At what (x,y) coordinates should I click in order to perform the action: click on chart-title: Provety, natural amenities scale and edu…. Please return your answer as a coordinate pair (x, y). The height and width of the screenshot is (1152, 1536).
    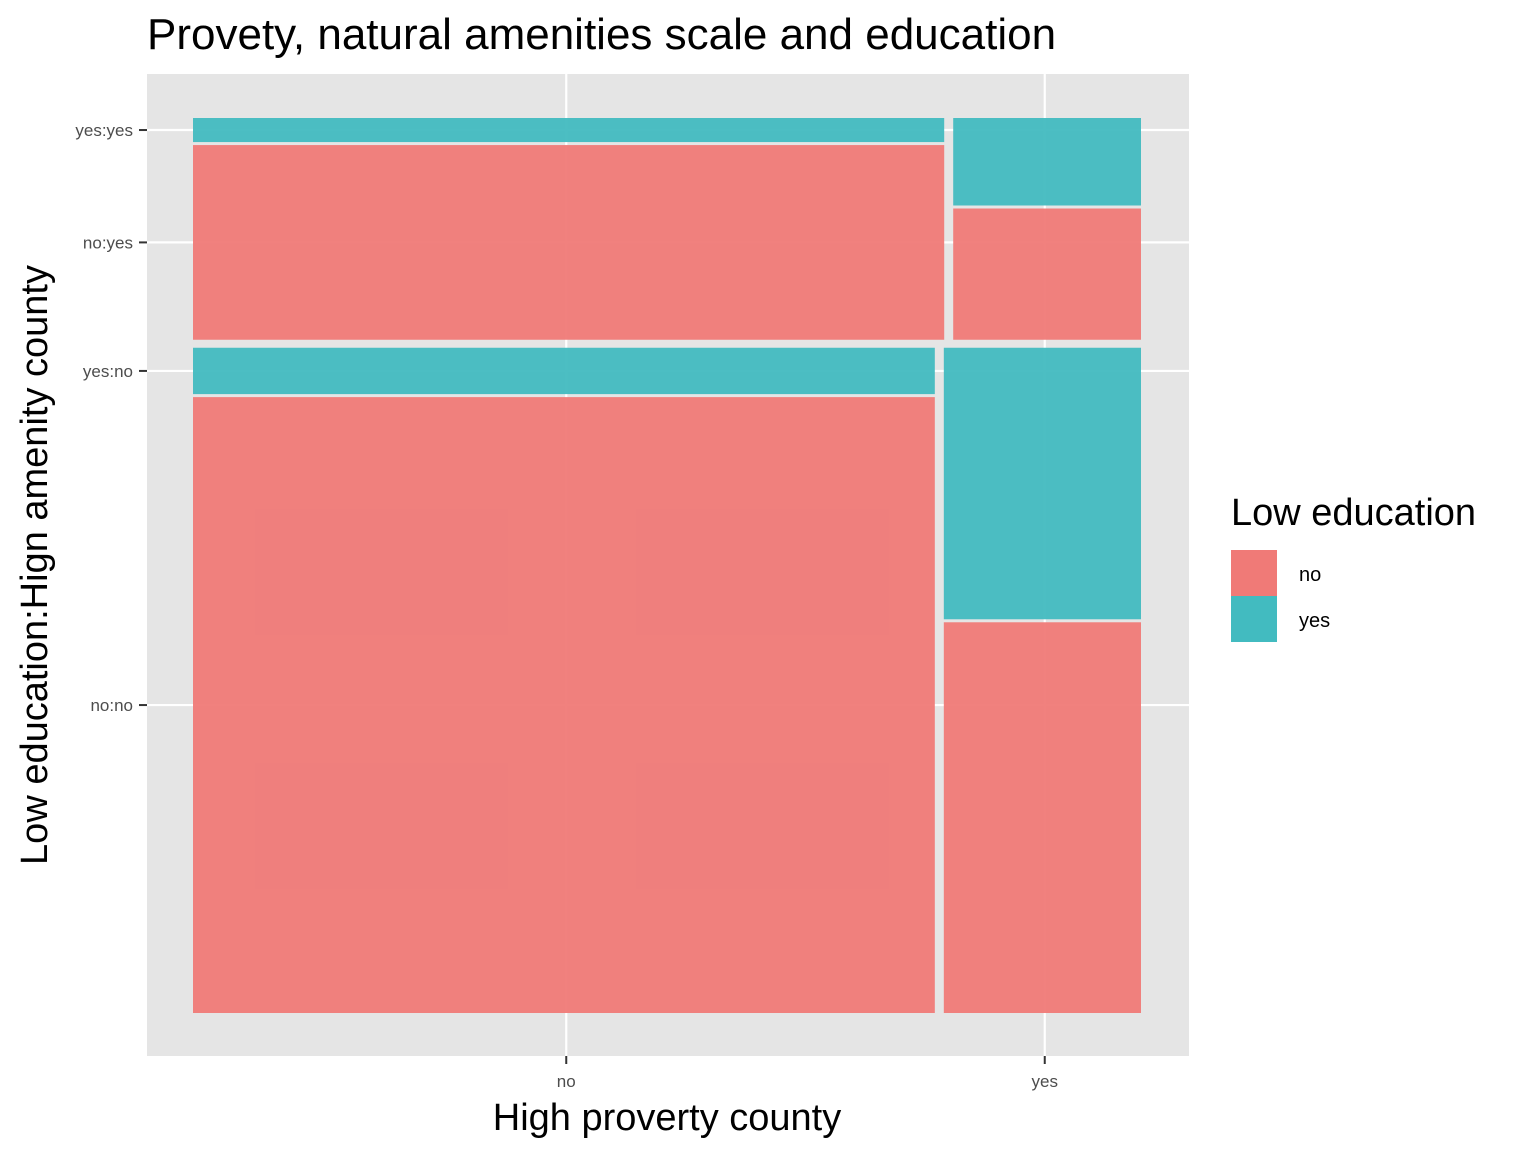
    Looking at the image, I should click on (601, 34).